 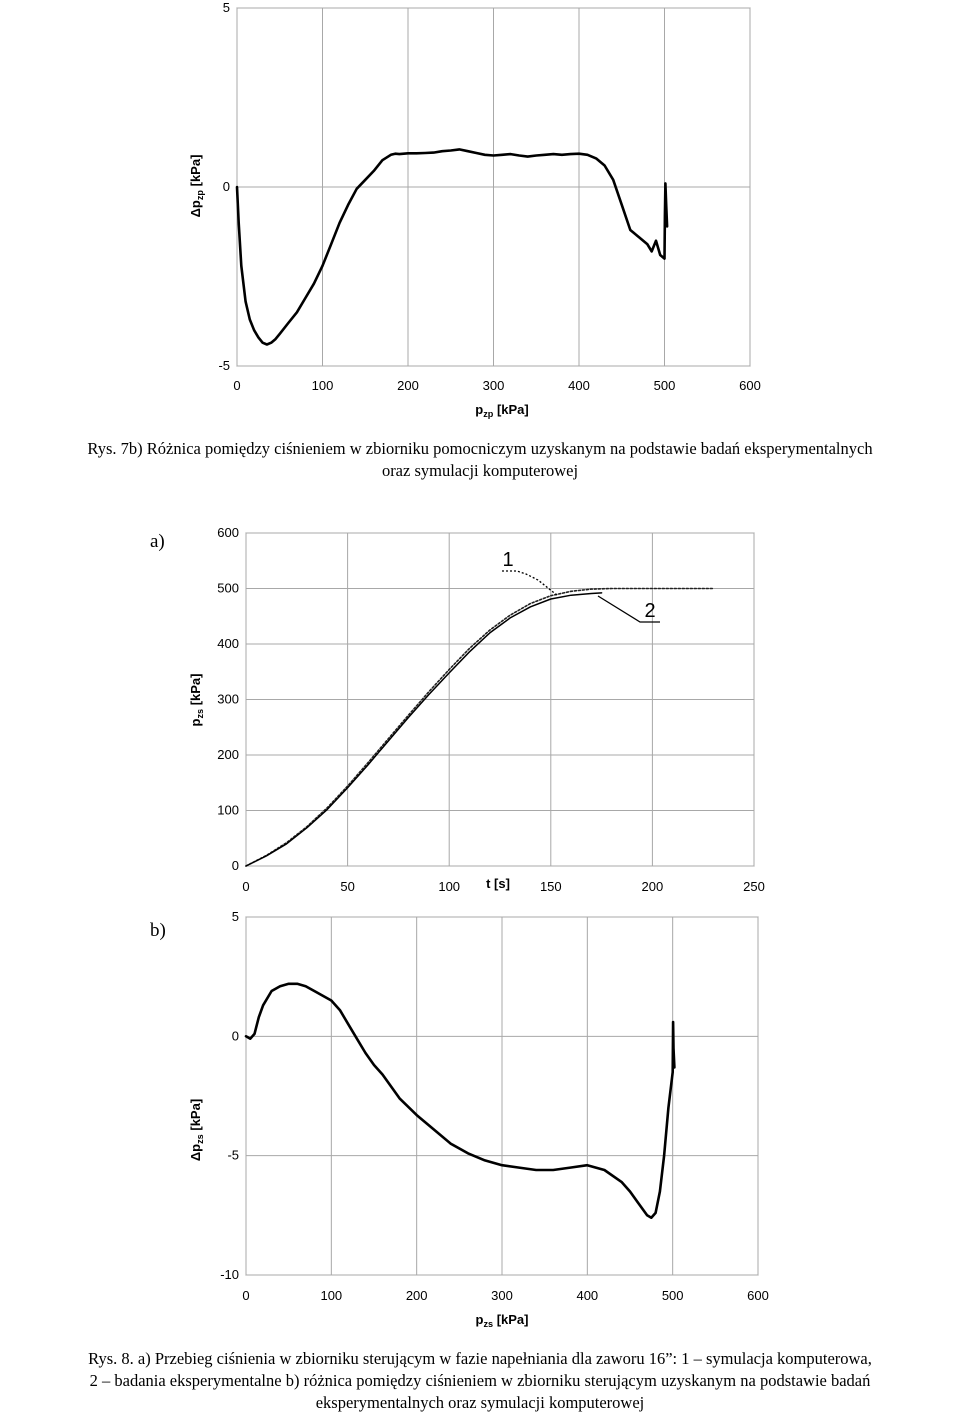 What do you see at coordinates (196, 1130) in the screenshot?
I see `y-axis-label: Δpzs [kPa]` at bounding box center [196, 1130].